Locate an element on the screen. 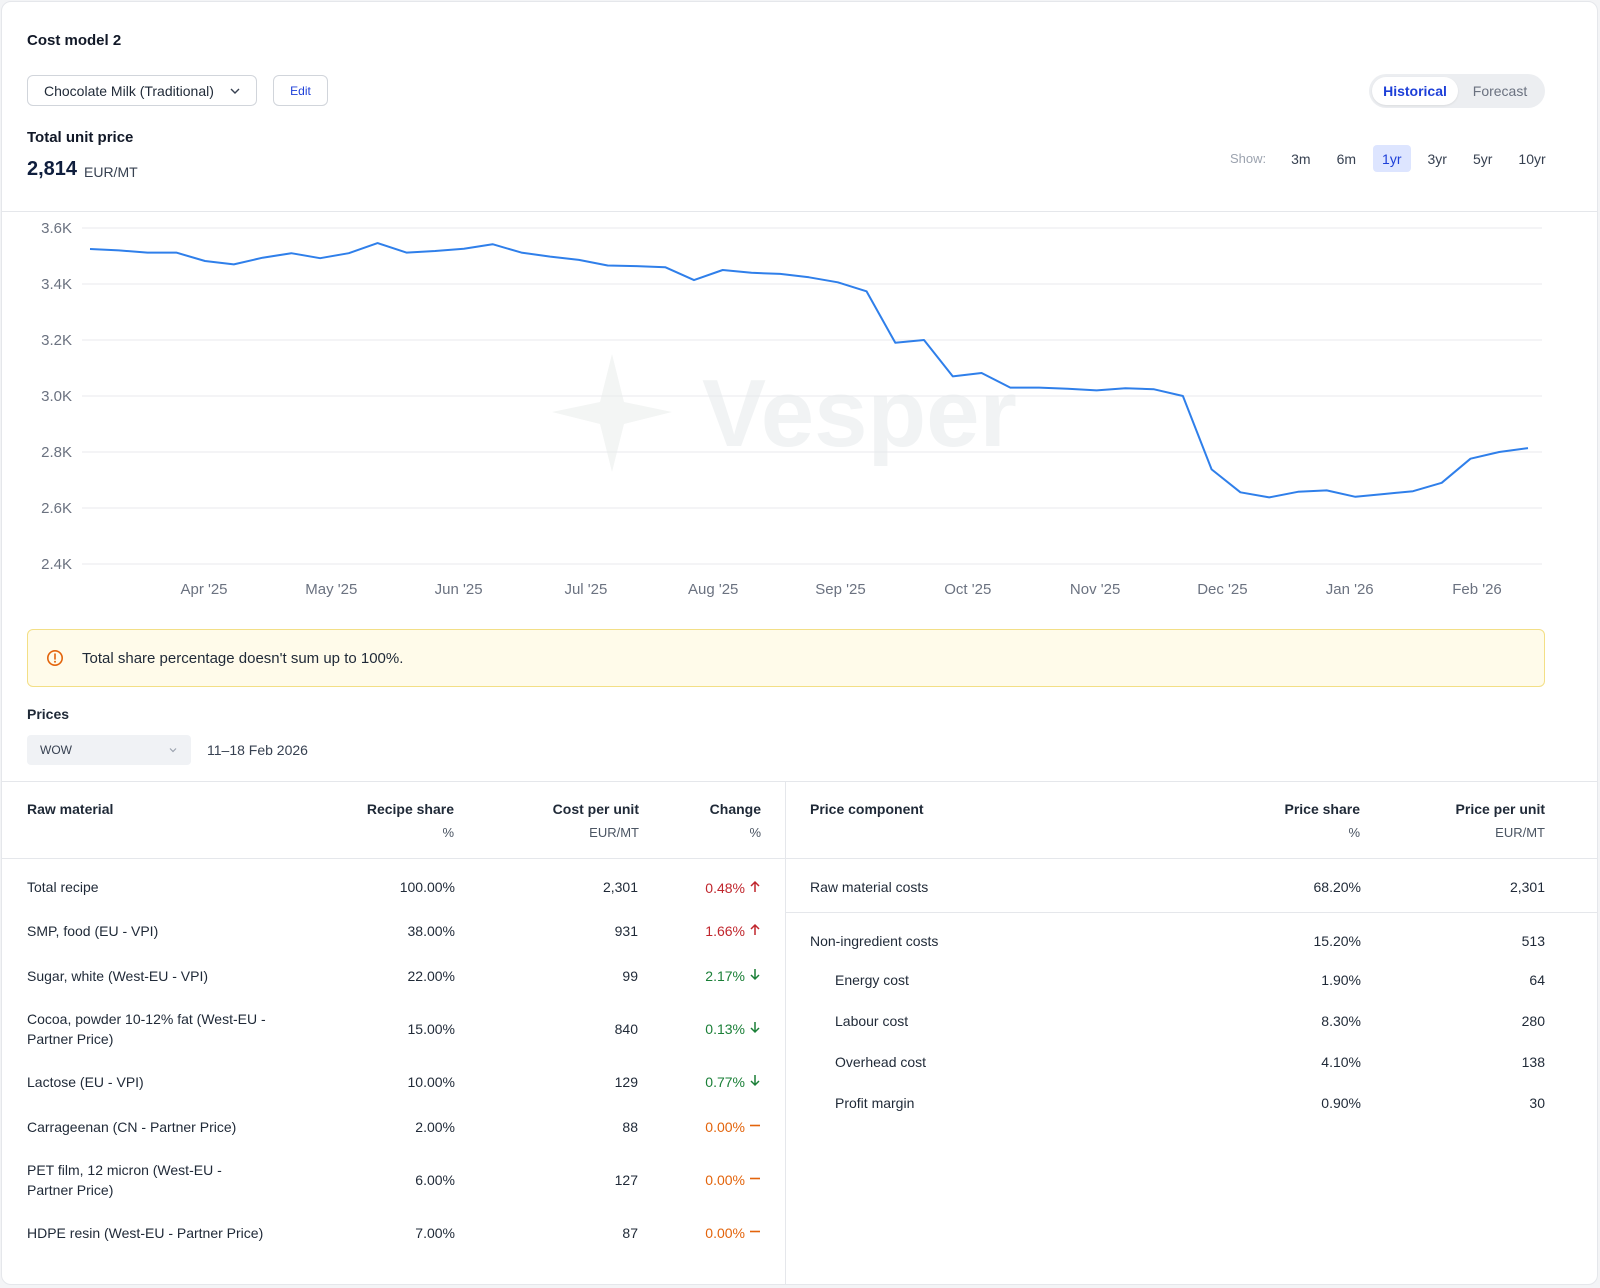 This screenshot has height=1288, width=1600. change-cell: 0.77% is located at coordinates (701, 1082).